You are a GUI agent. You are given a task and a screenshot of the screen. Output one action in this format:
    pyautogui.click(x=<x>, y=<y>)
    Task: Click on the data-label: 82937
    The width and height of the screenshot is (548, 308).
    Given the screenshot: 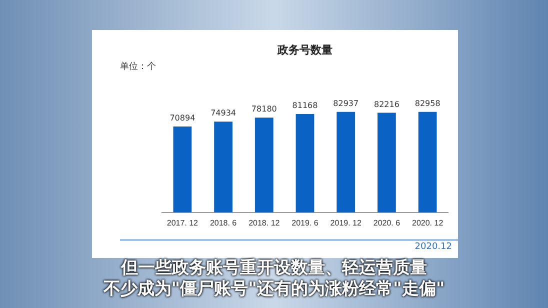 What is the action you would take?
    pyautogui.click(x=346, y=103)
    